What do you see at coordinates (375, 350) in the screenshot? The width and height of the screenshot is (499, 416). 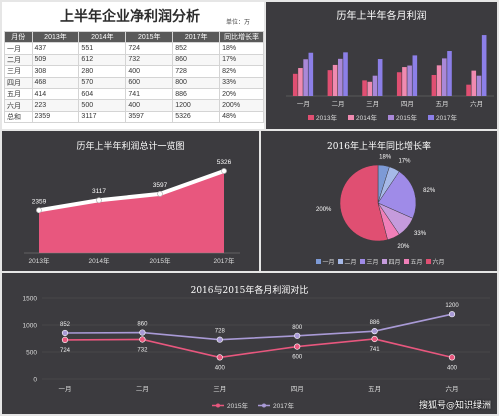 I see `data-label: 741` at bounding box center [375, 350].